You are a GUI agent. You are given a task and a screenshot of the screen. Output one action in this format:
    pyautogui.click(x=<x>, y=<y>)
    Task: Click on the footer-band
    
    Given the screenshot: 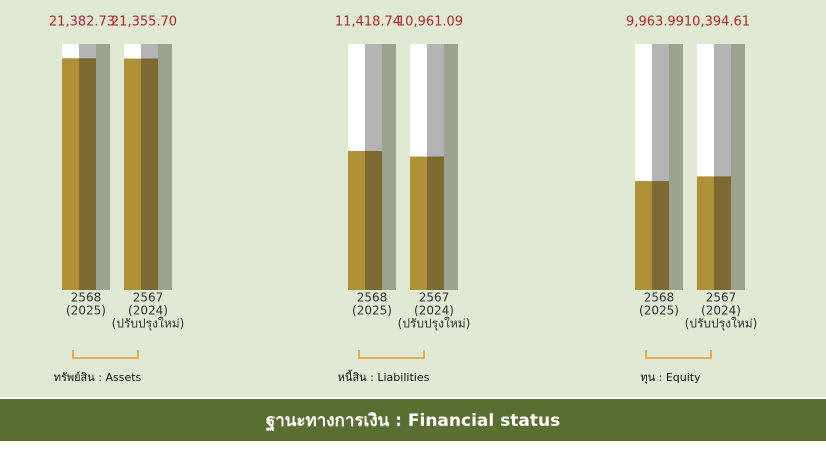 What is the action you would take?
    pyautogui.click(x=413, y=420)
    